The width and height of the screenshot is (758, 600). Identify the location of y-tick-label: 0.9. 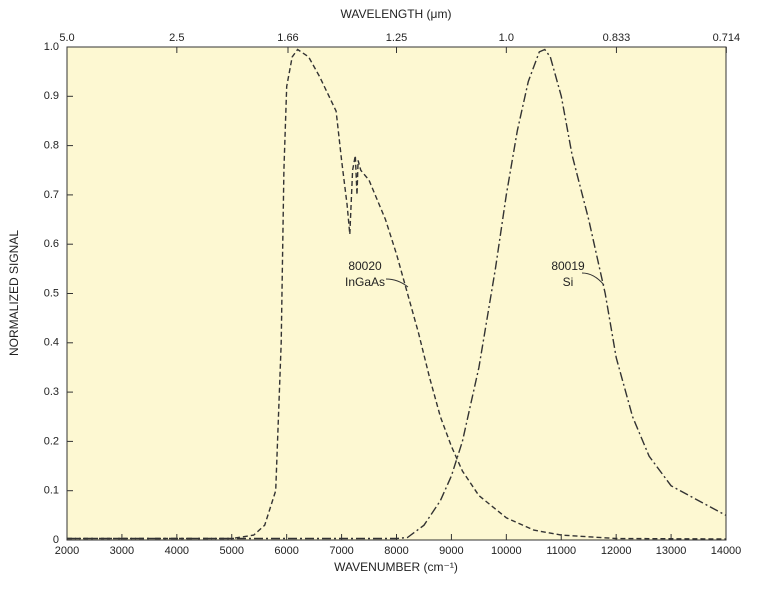
(51, 96).